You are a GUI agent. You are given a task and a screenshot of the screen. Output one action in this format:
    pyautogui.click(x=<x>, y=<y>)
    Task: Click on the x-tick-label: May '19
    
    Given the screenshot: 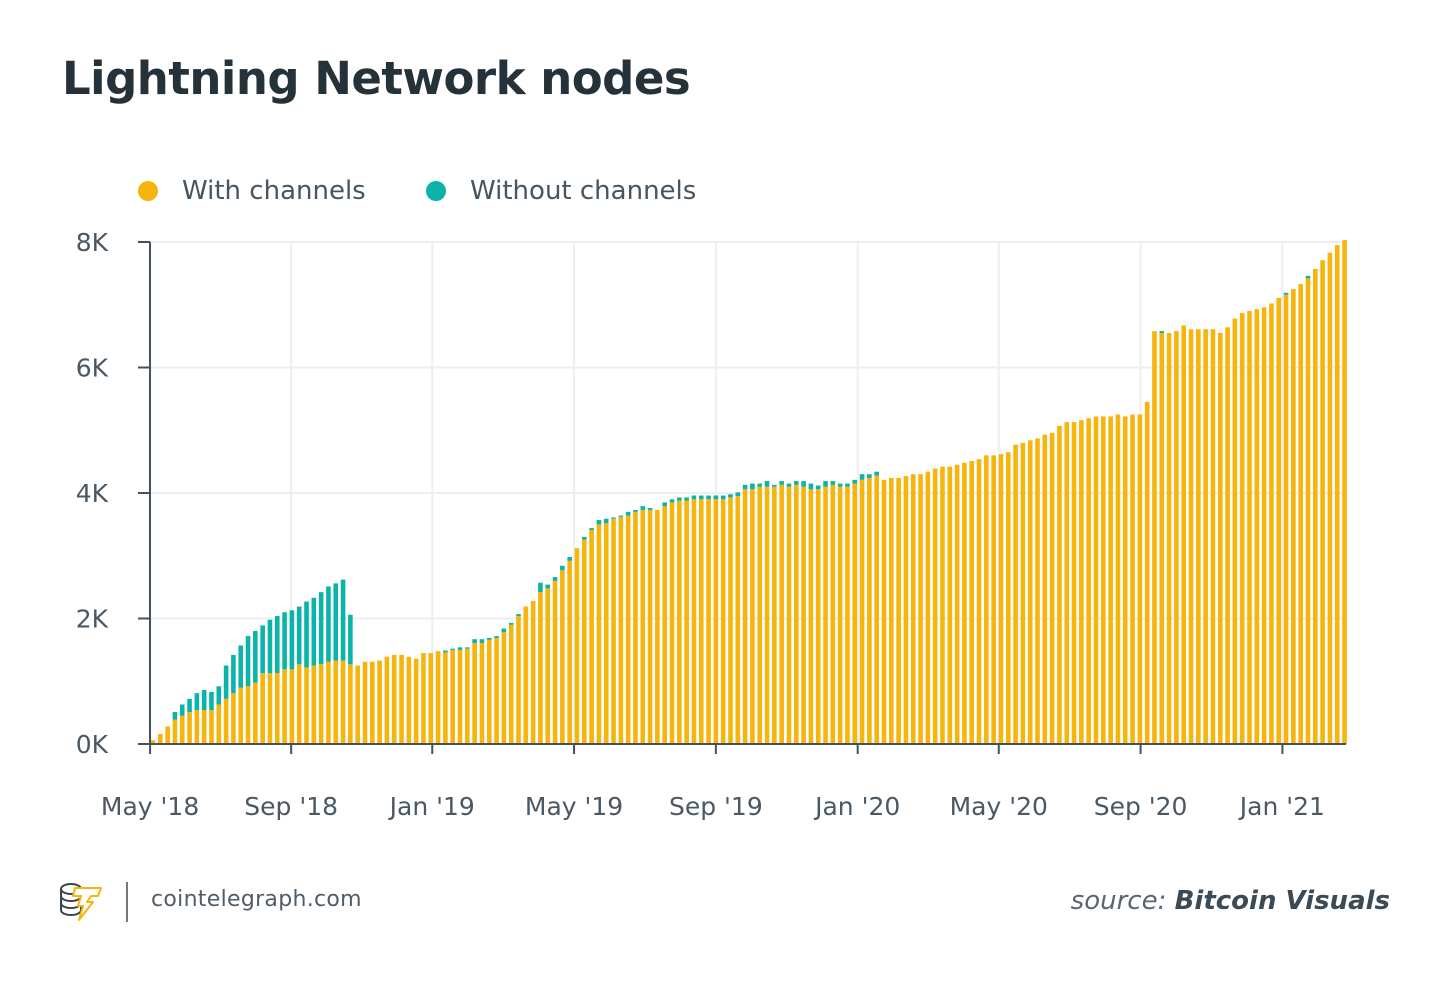 What is the action you would take?
    pyautogui.click(x=574, y=806)
    